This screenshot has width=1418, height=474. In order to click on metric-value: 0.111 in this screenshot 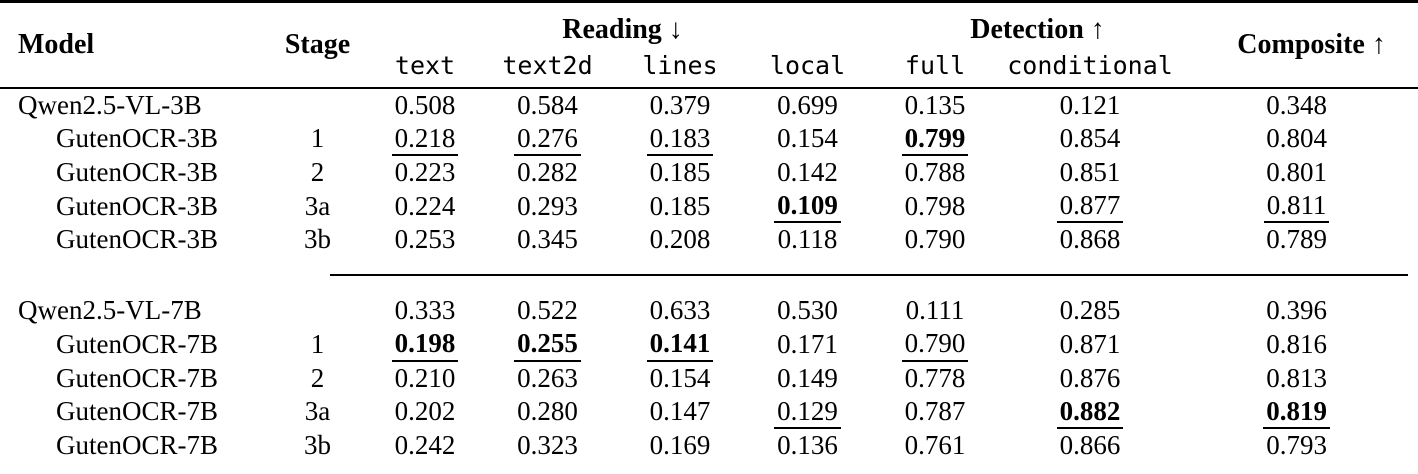, I will do `click(935, 310)`.